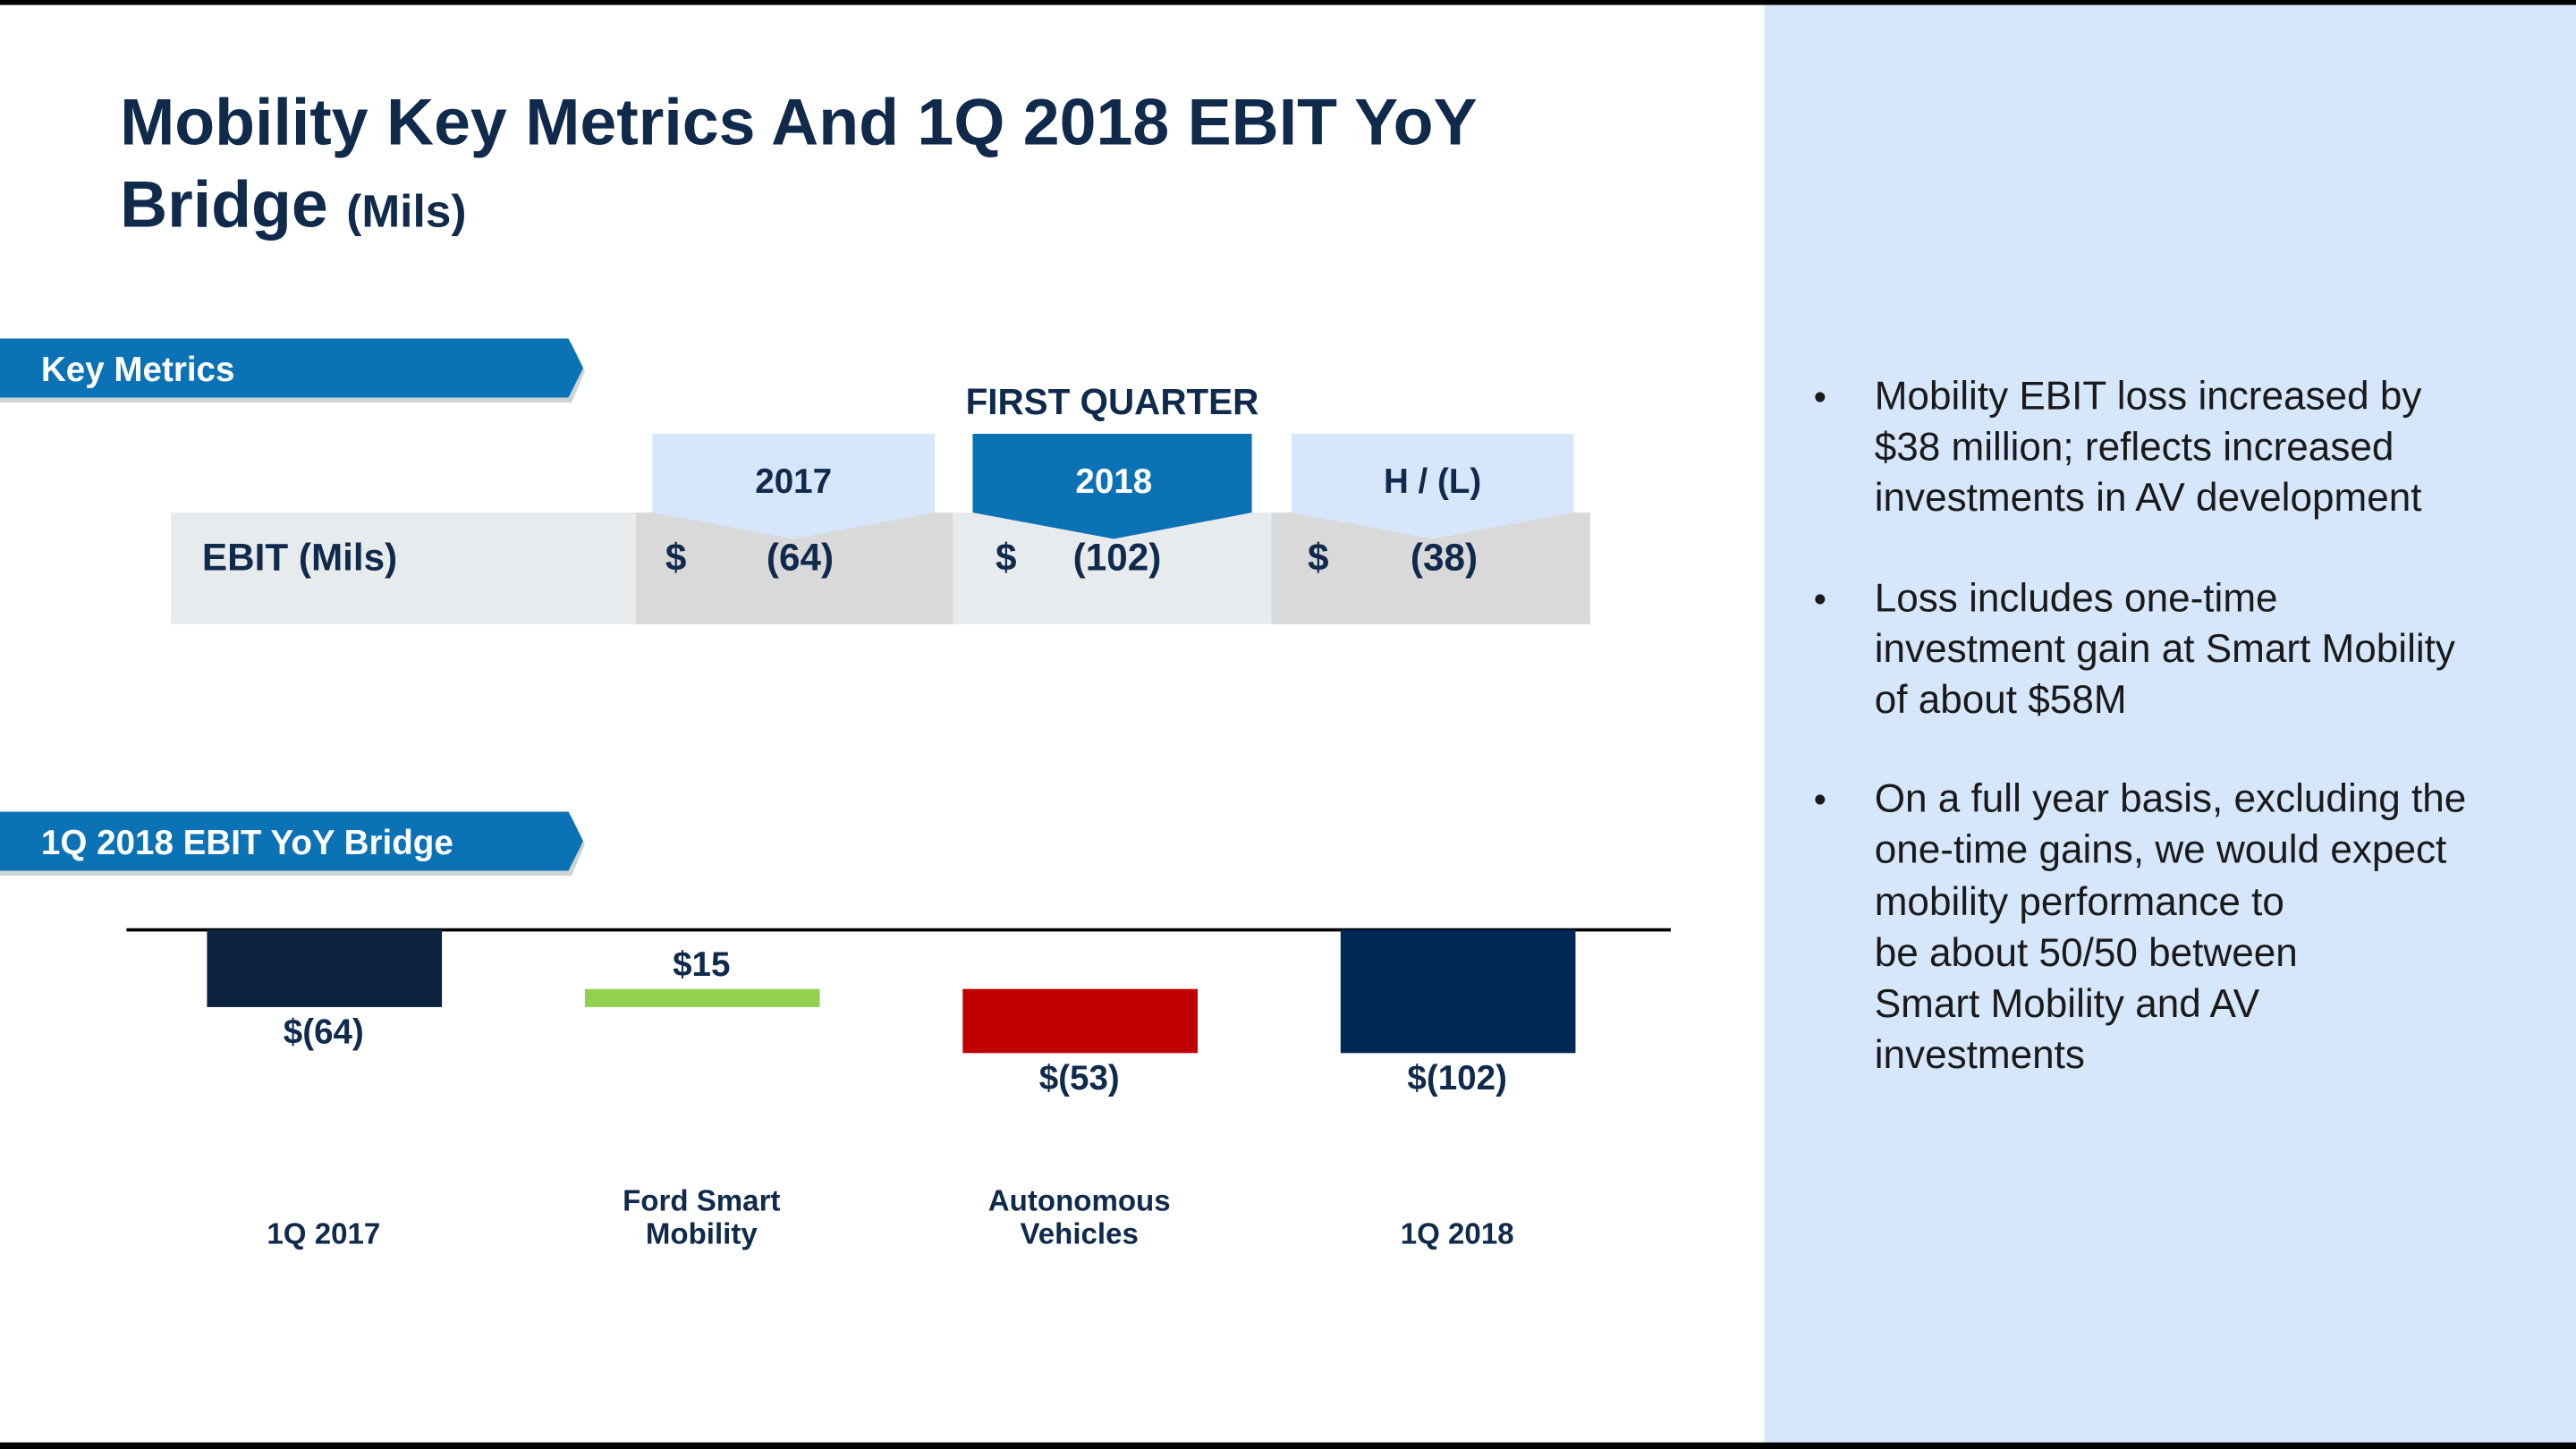  I want to click on category-label: 1Q 2018, so click(1457, 1233).